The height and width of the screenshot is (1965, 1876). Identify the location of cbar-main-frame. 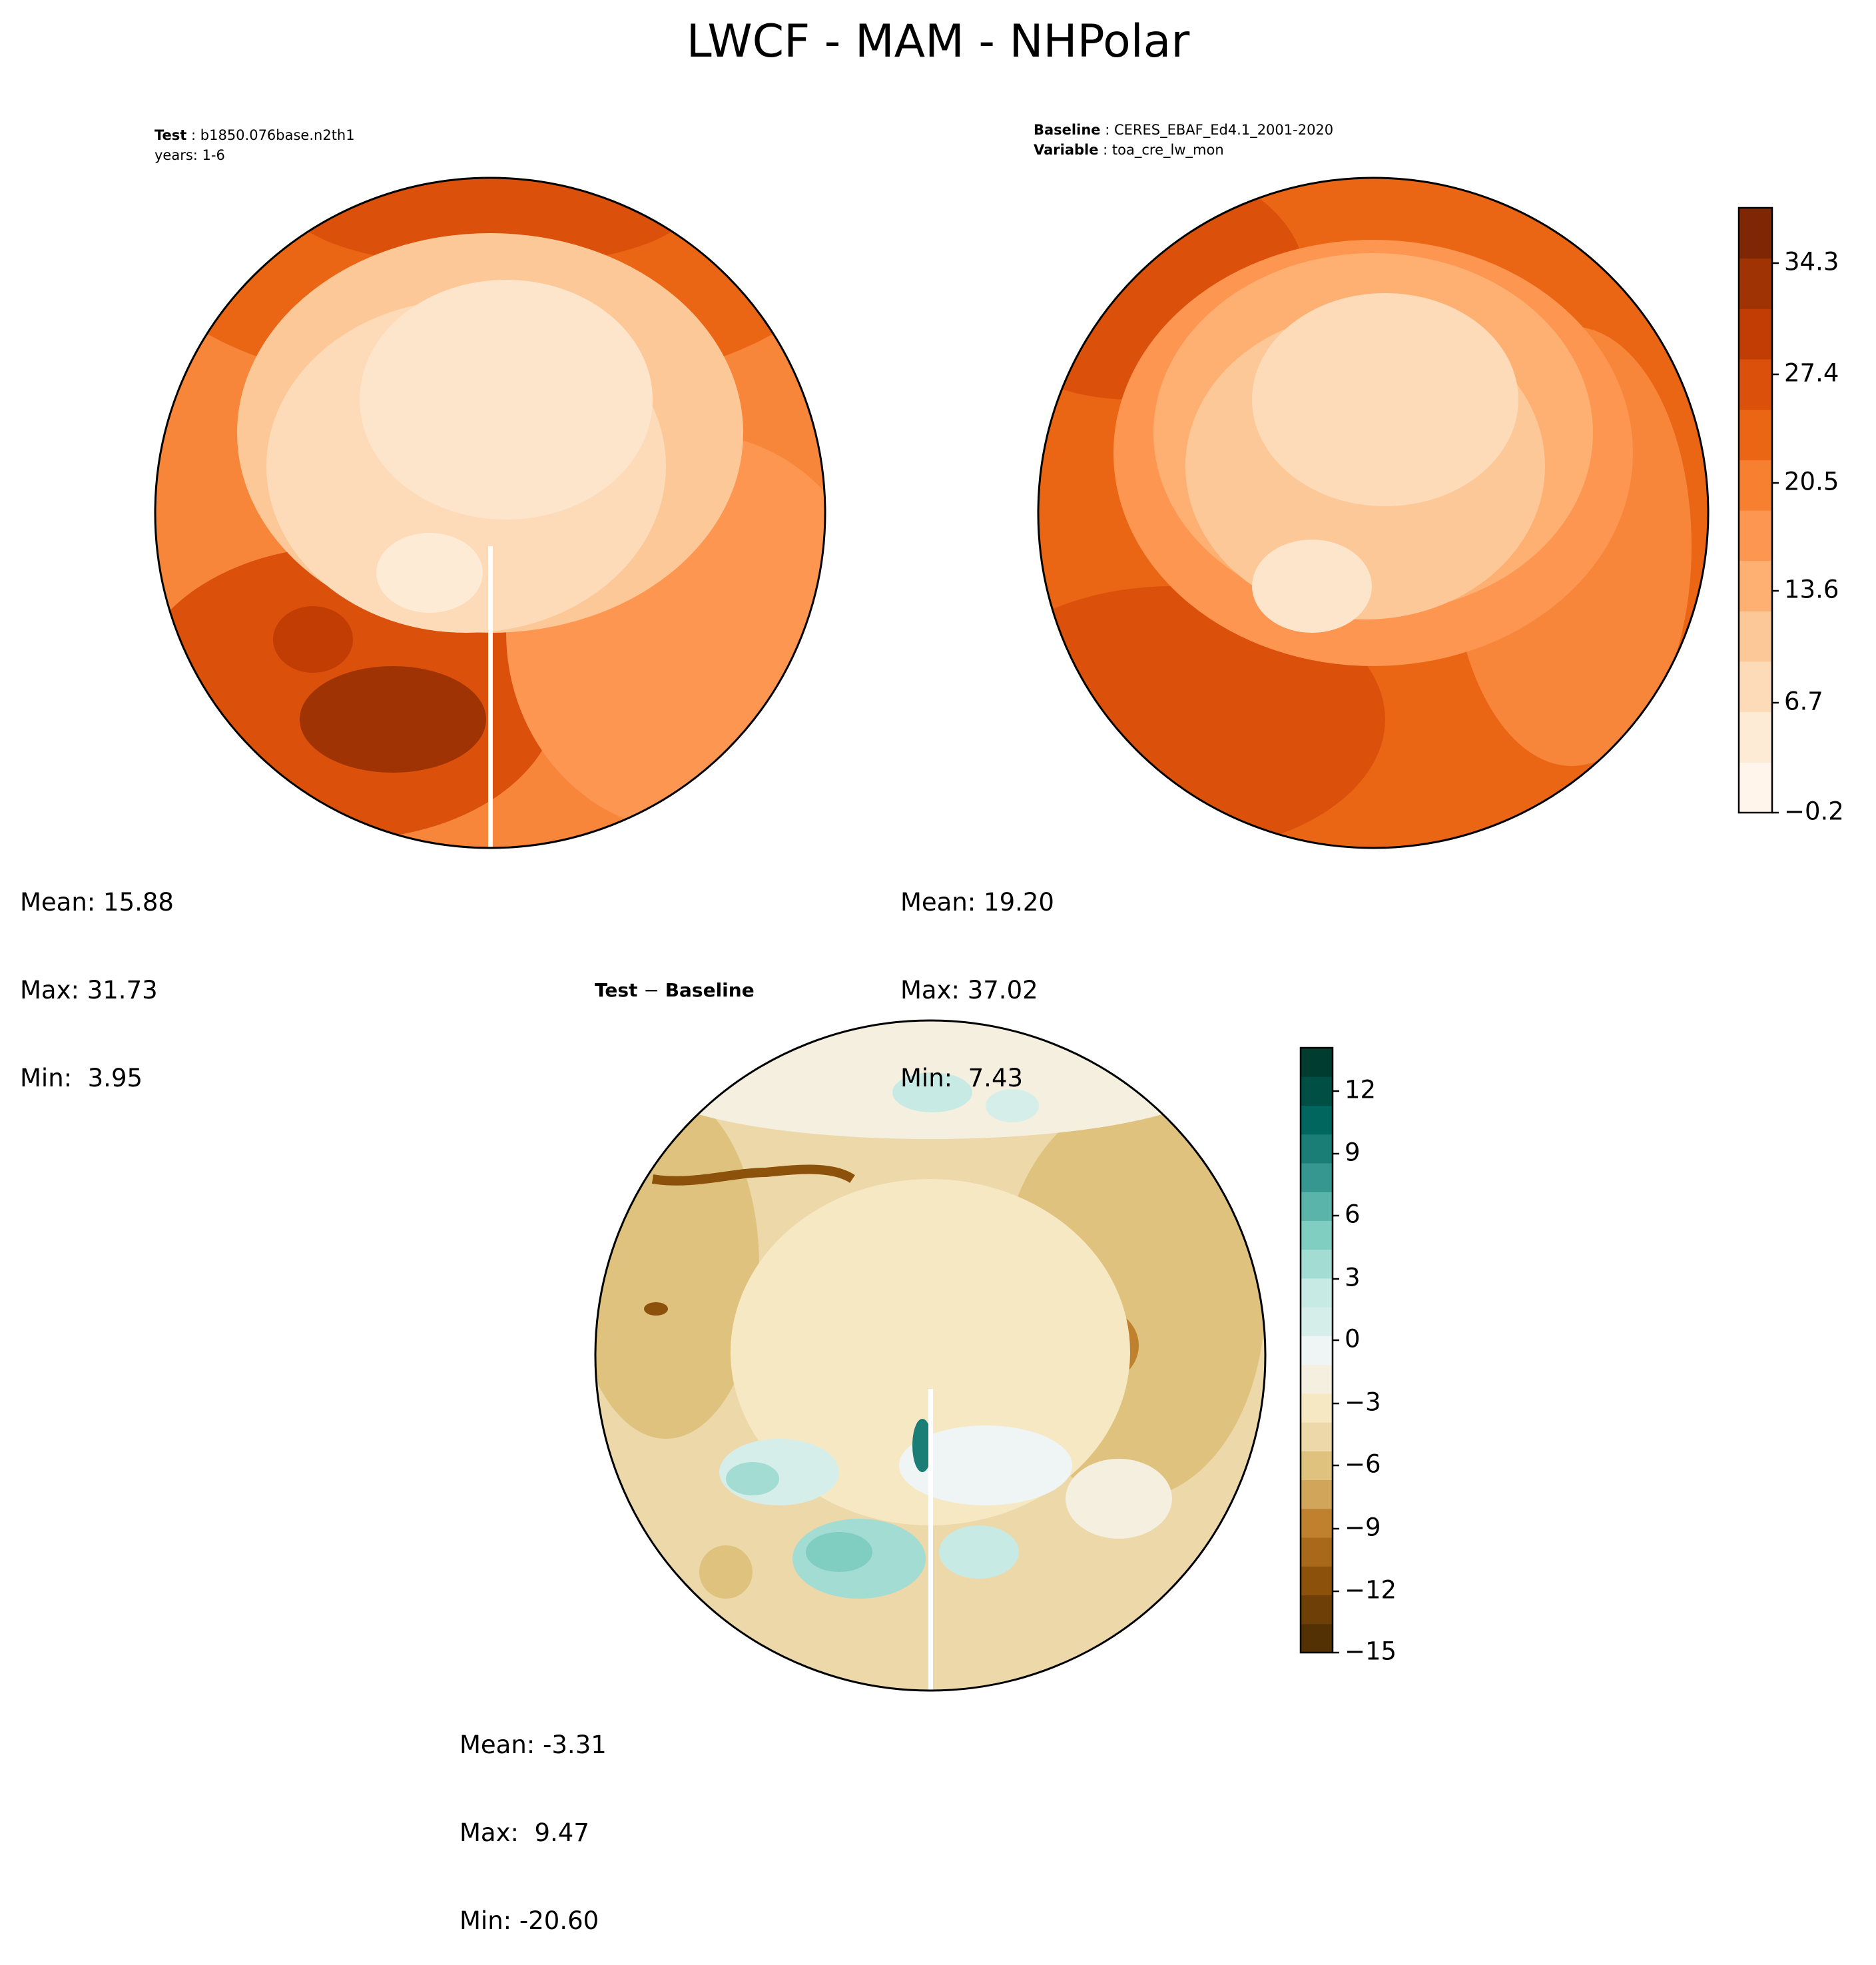
(1755, 510).